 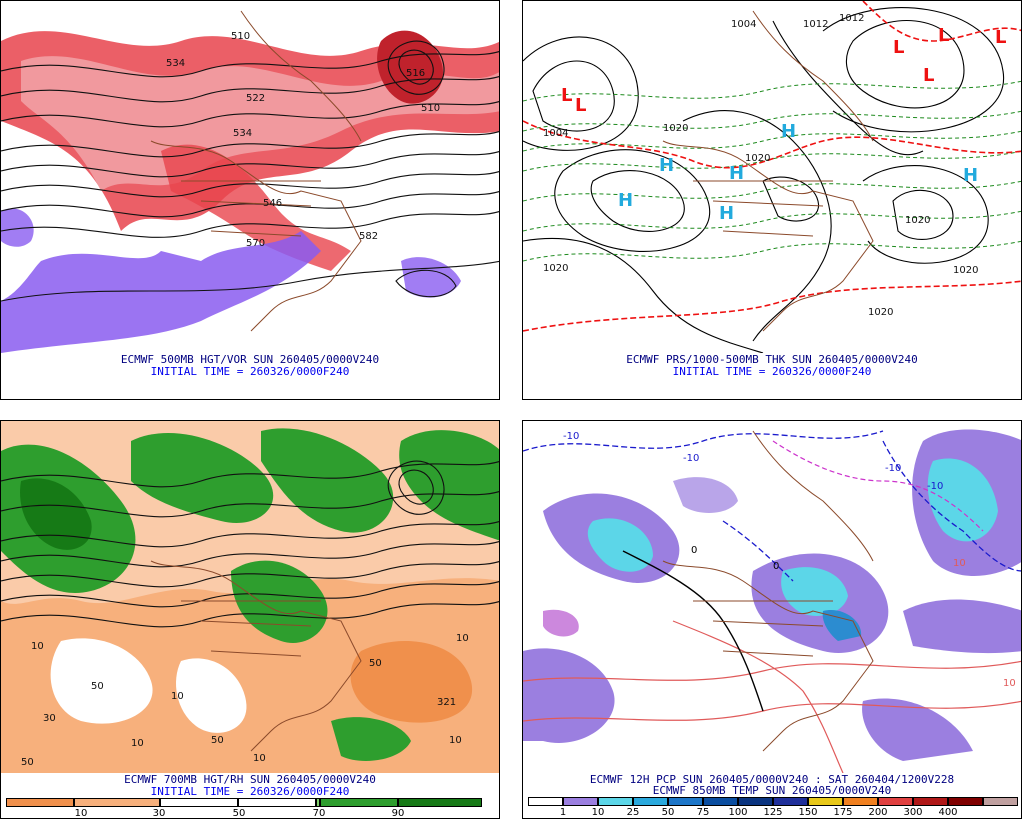 What do you see at coordinates (242, 133) in the screenshot?
I see `contour-label: 534` at bounding box center [242, 133].